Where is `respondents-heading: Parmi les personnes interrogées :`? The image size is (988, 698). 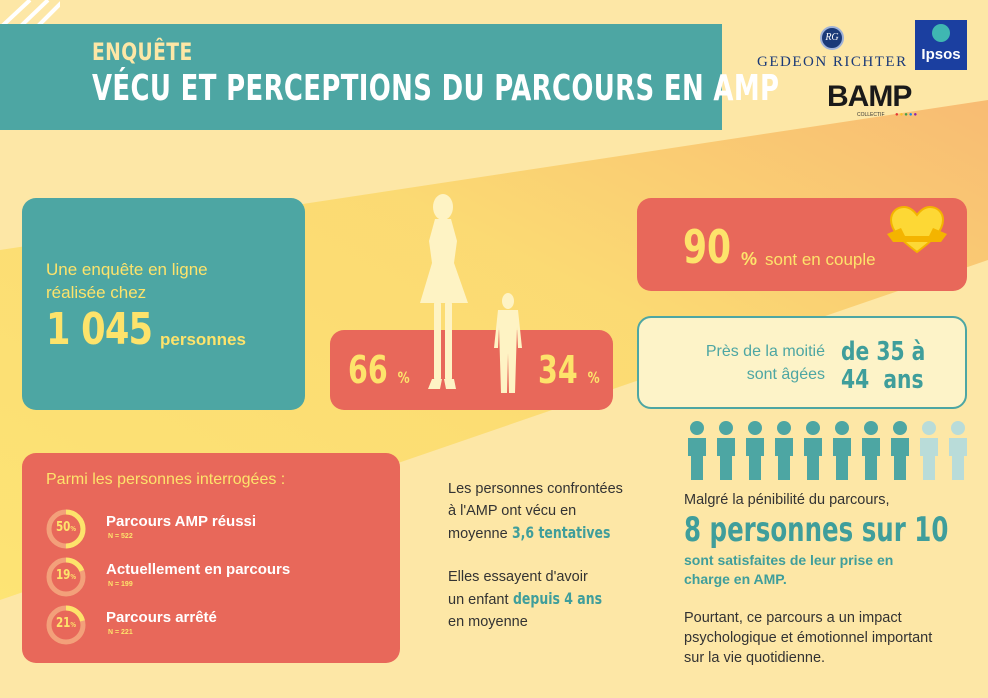
respondents-heading: Parmi les personnes interrogées : is located at coordinates (166, 479).